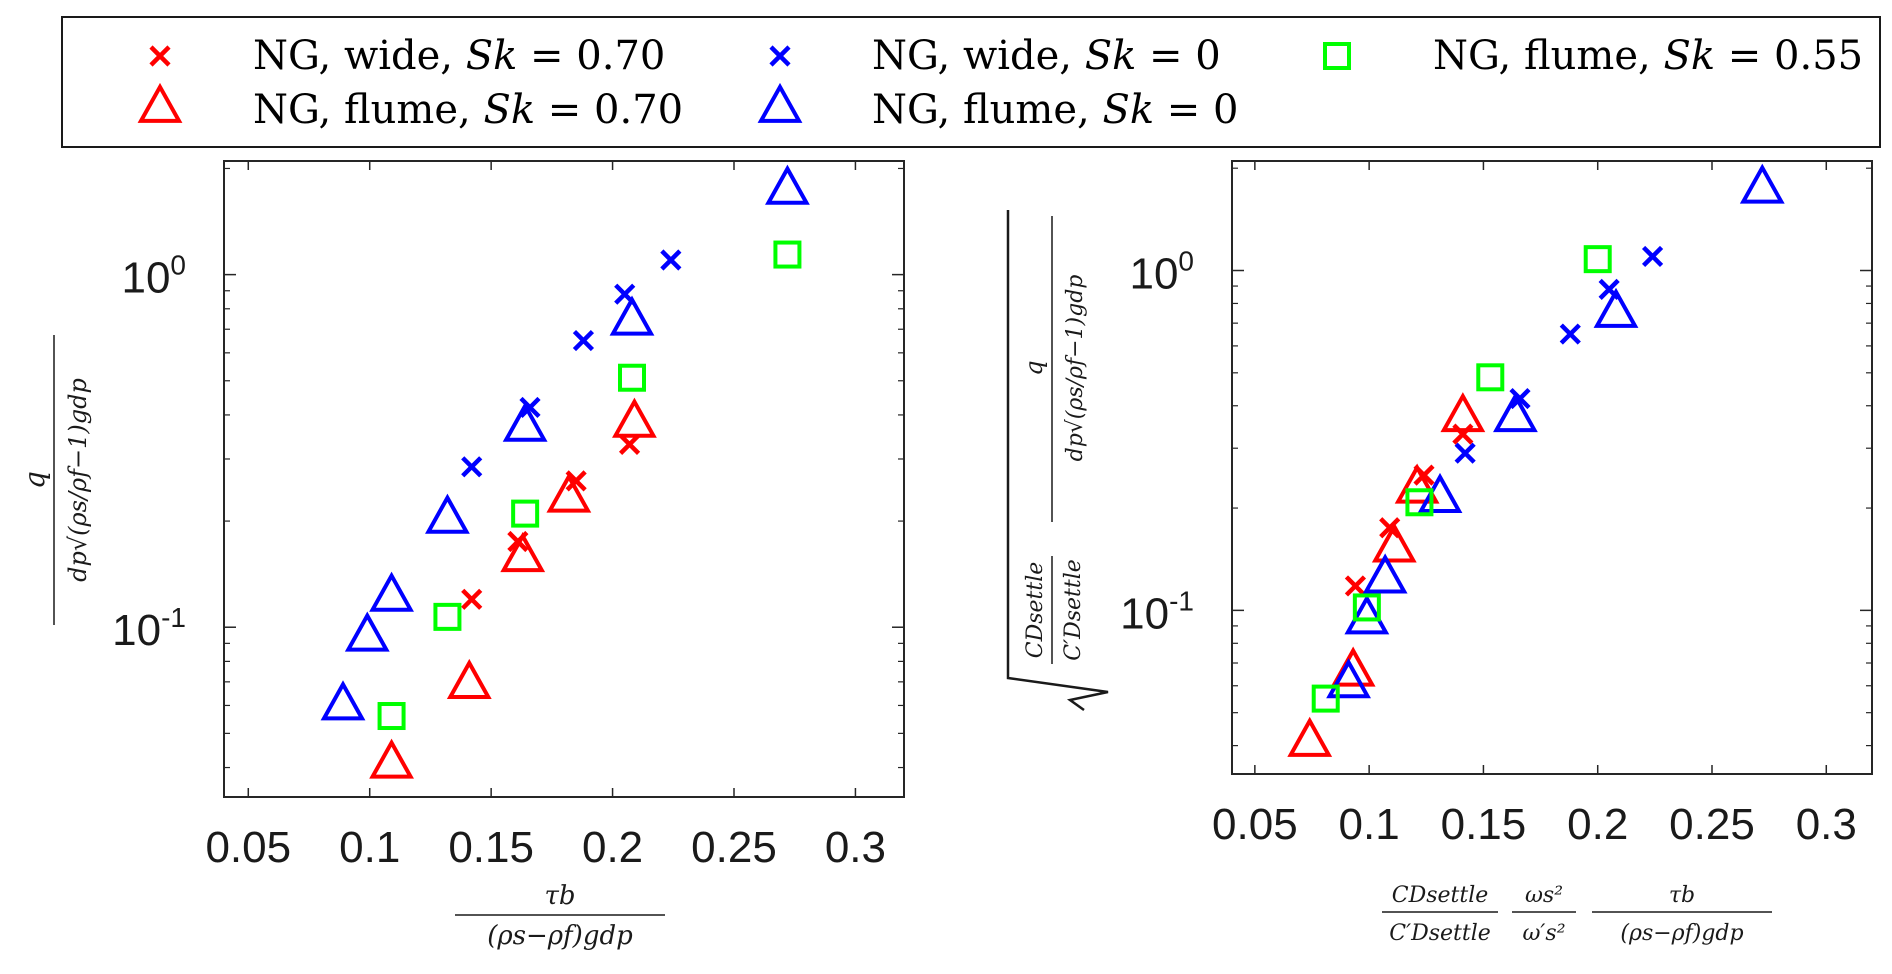  I want to click on y-label-root-num: CDsettle, so click(1035, 610).